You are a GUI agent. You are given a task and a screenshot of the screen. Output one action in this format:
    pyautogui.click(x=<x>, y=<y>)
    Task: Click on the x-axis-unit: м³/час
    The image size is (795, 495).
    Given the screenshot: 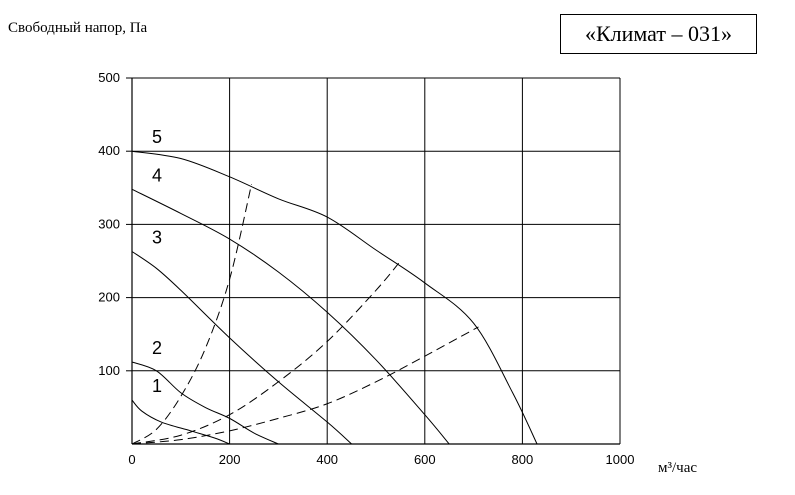 What is the action you would take?
    pyautogui.click(x=678, y=468)
    